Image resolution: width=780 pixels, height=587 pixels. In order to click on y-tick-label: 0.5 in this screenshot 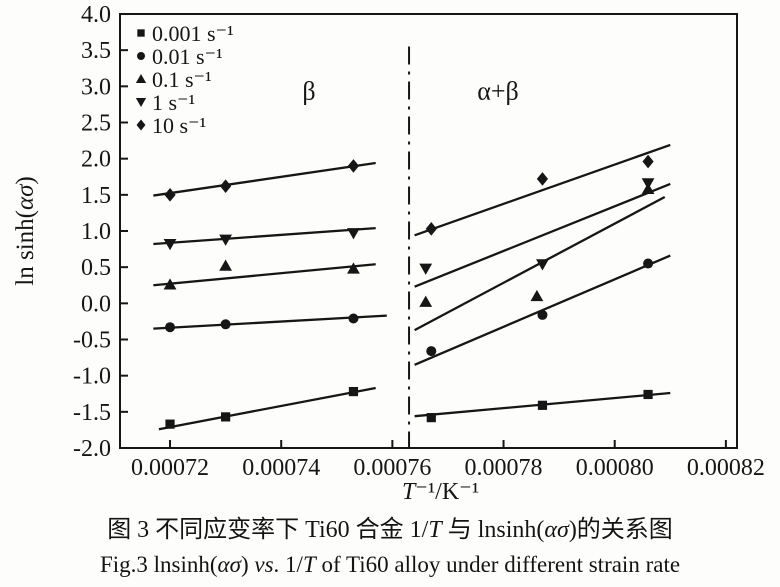, I will do `click(96, 268)`.